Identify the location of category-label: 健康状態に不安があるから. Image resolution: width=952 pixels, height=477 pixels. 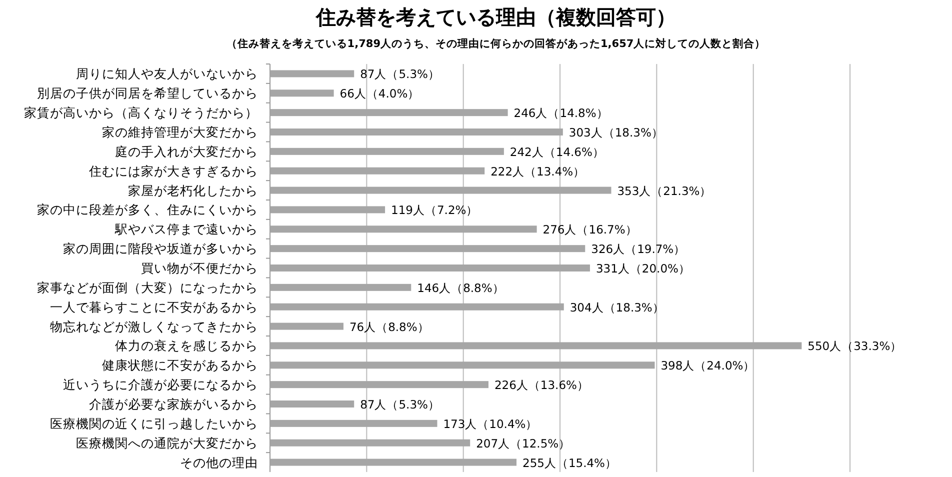
(180, 365).